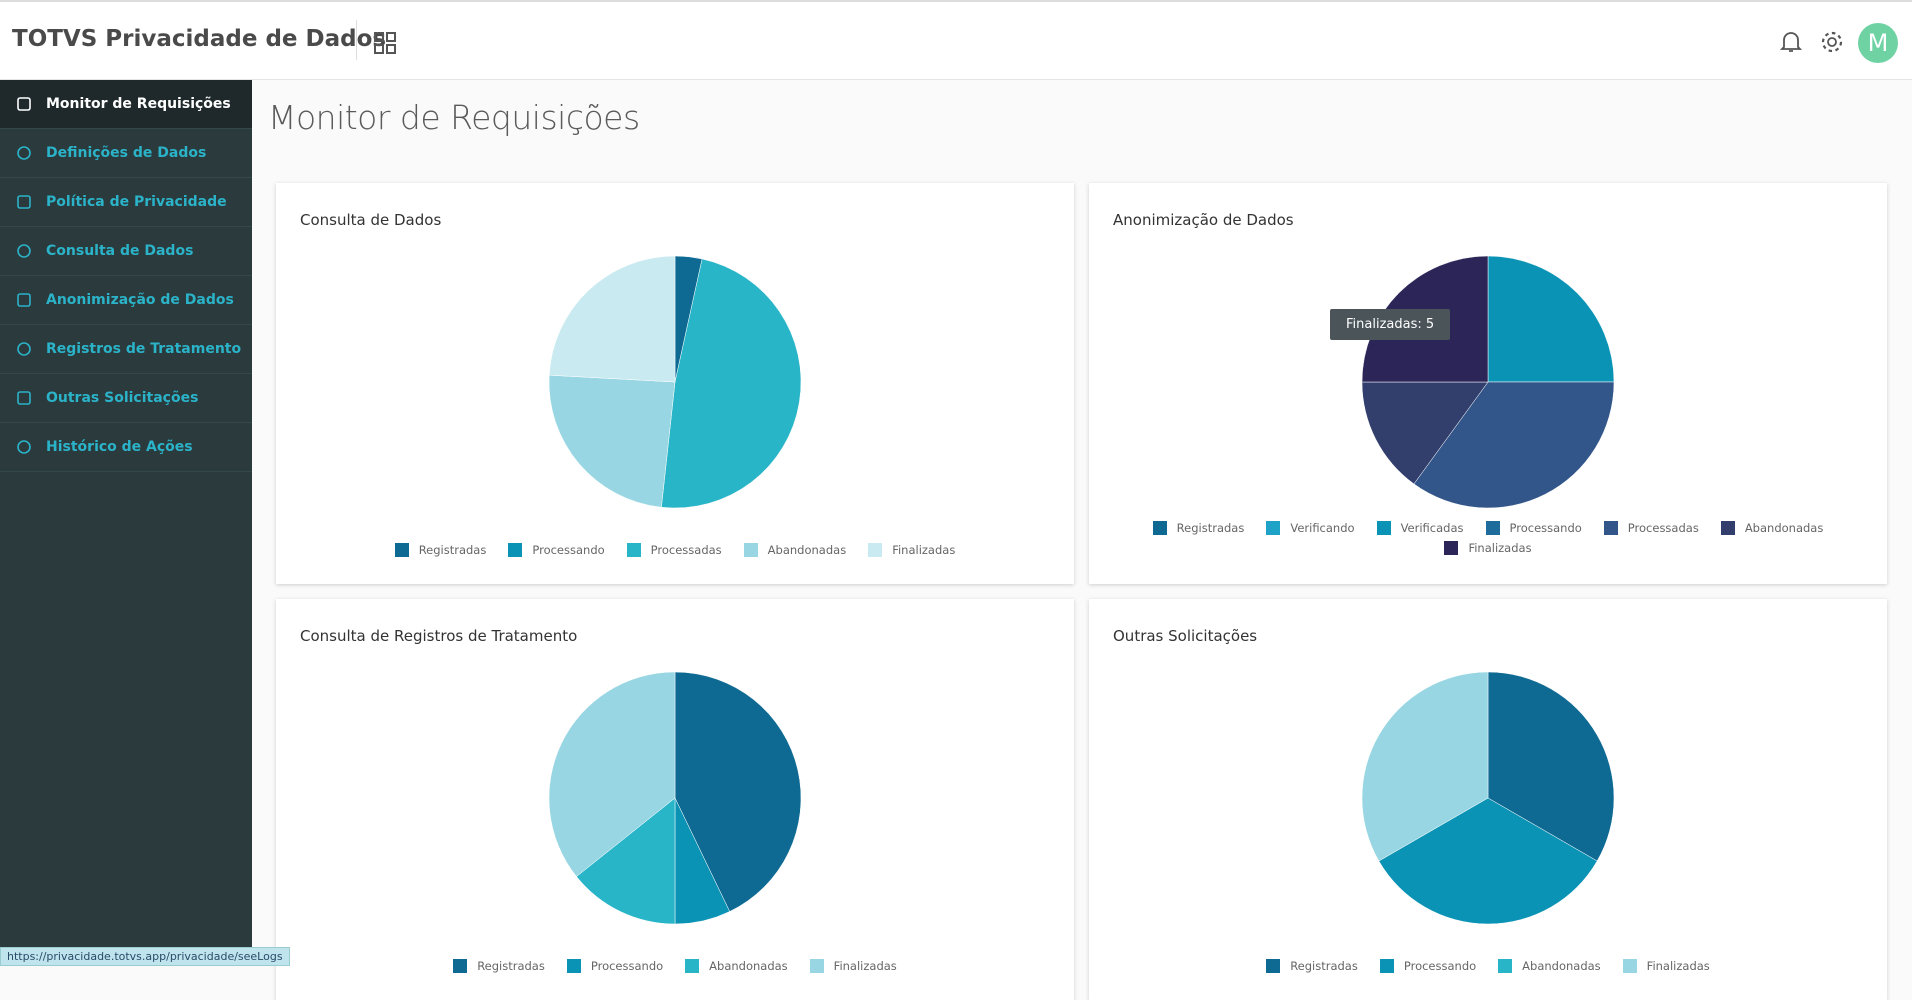  Describe the element at coordinates (1322, 528) in the screenshot. I see `legend-label: Verificando` at that location.